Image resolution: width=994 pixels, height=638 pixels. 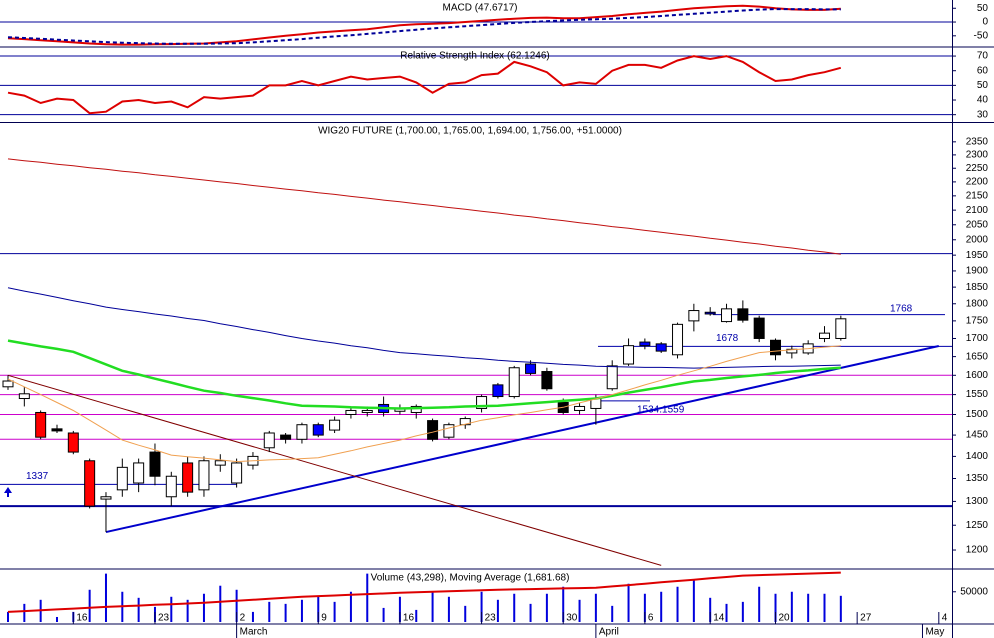 I want to click on y-tick-label: 2050, so click(x=977, y=224).